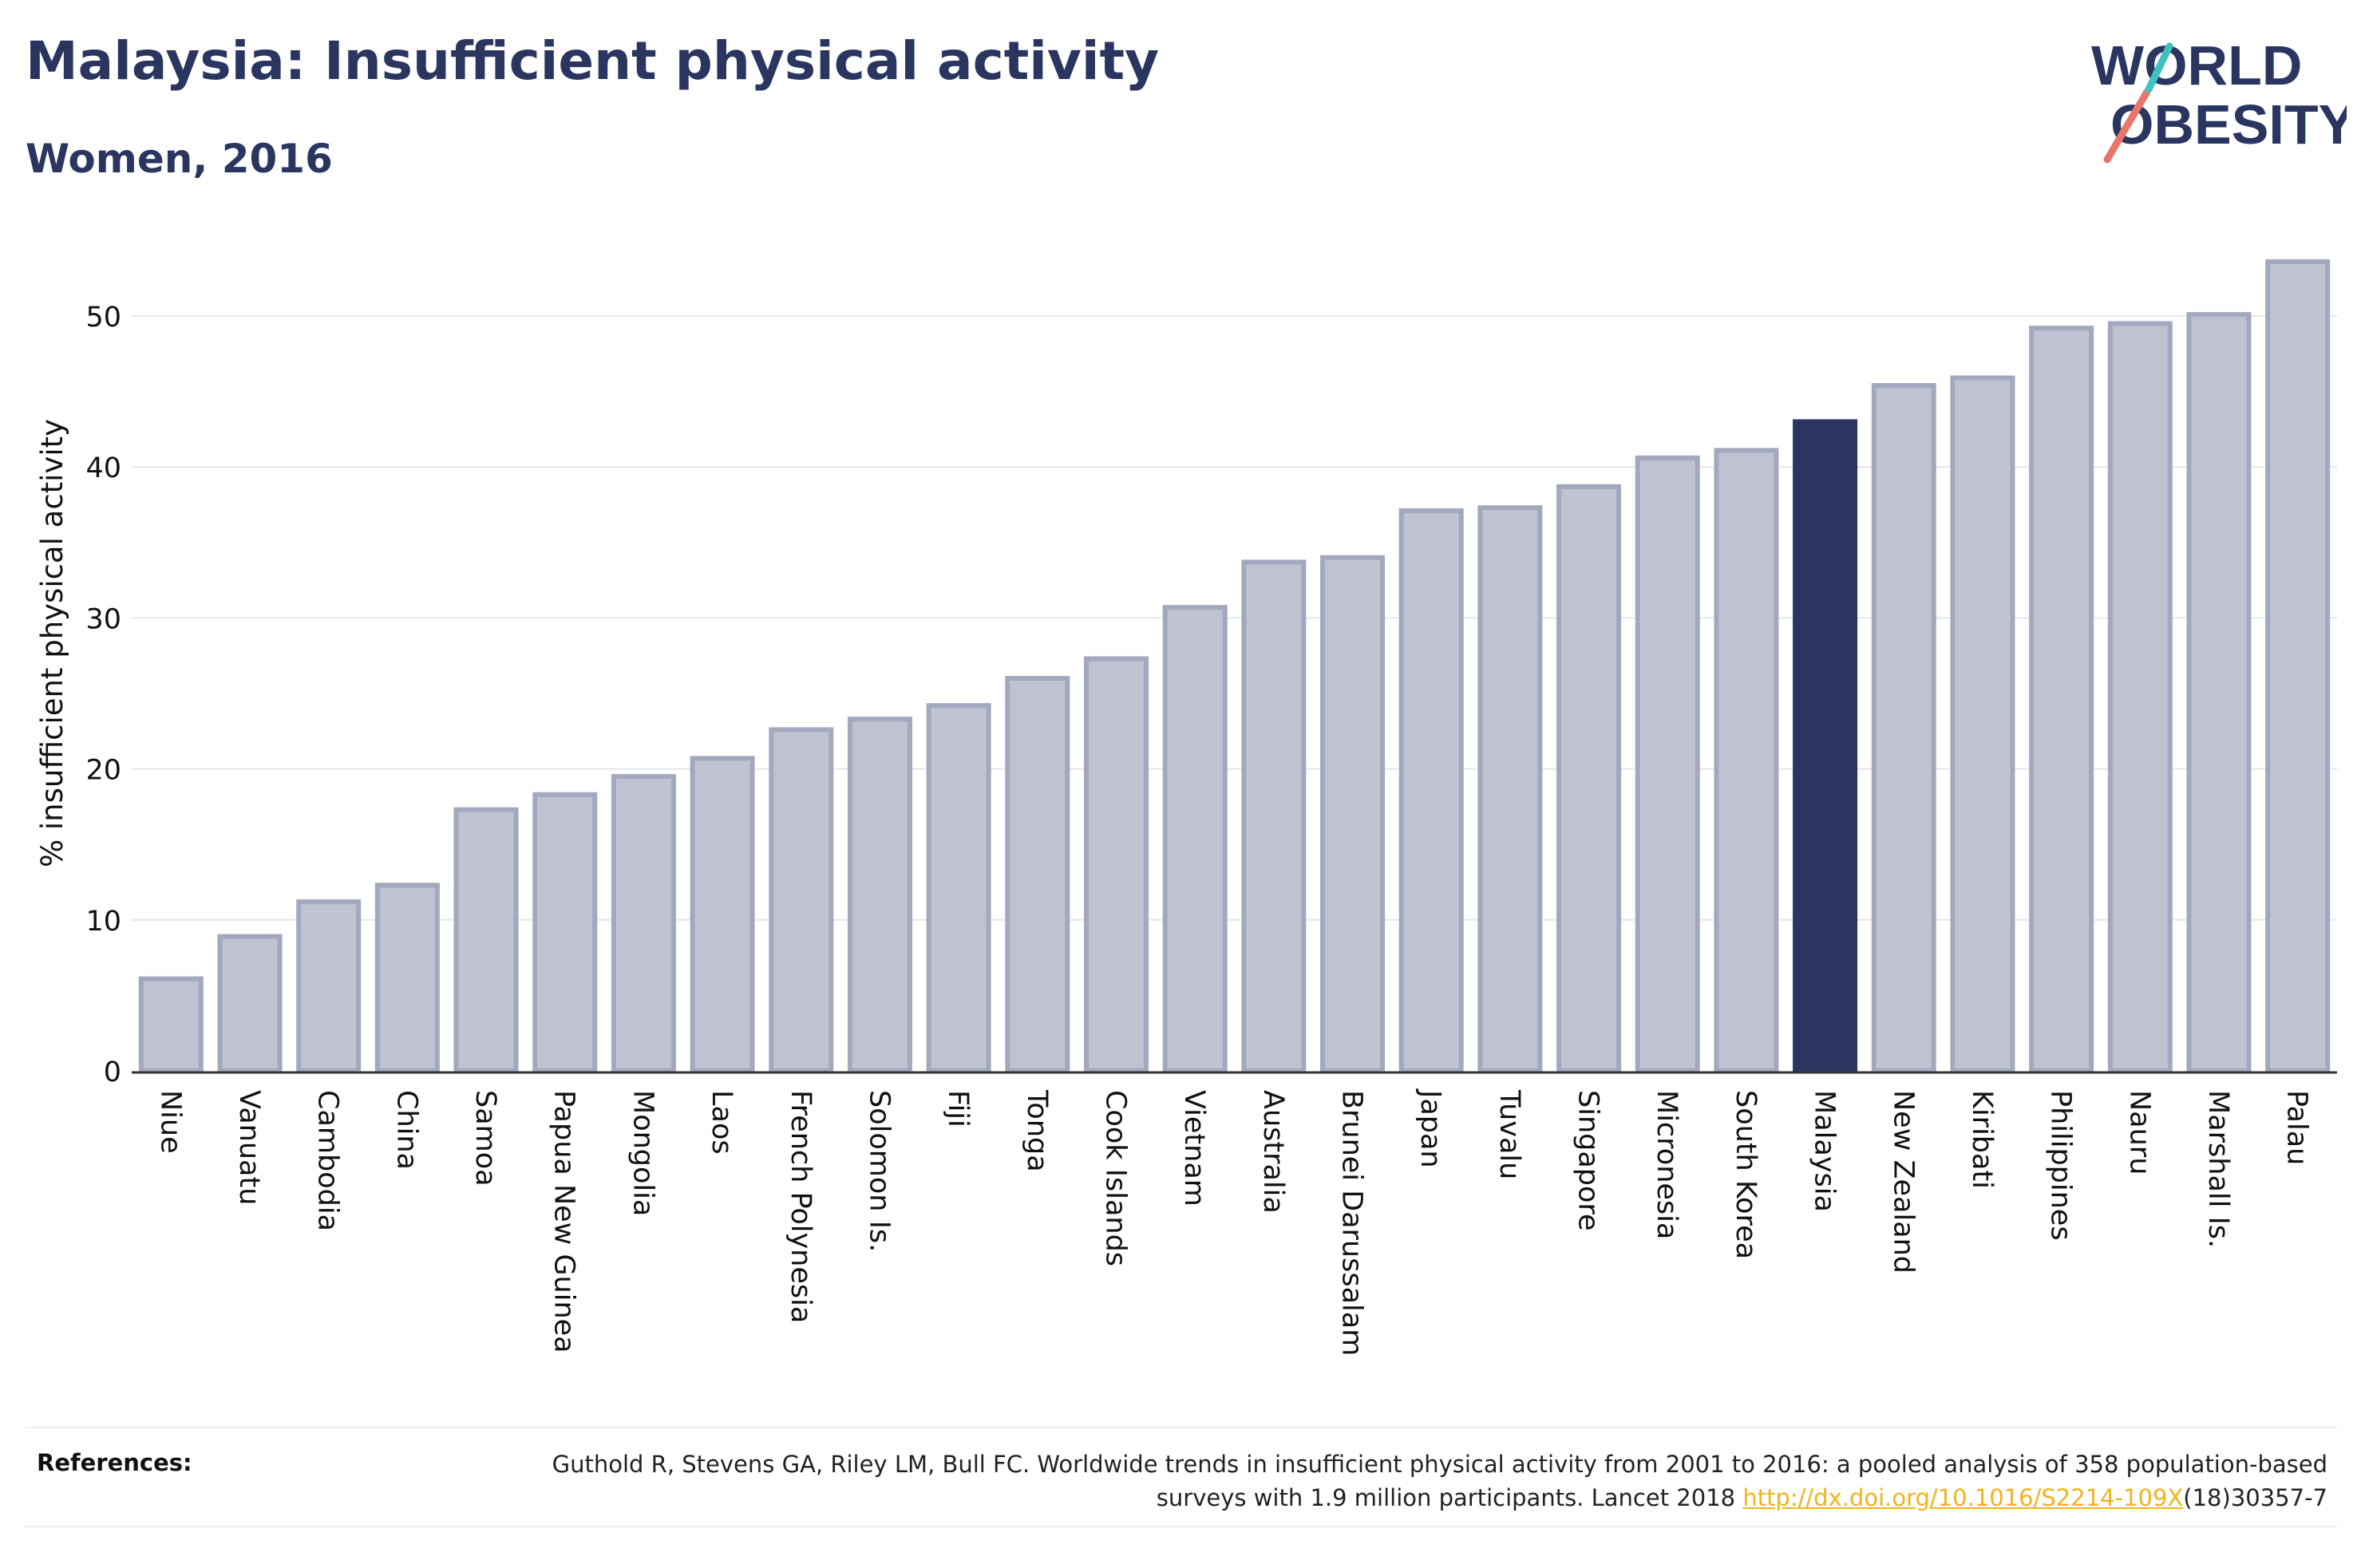  Describe the element at coordinates (170, 1122) in the screenshot. I see `x-tick-label: Niue` at that location.